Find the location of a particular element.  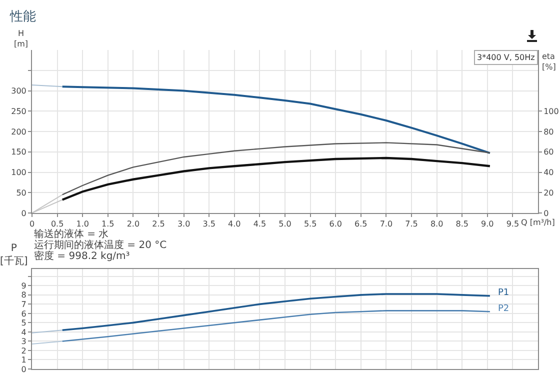

x-tick-label: 1.0 is located at coordinates (82, 224).